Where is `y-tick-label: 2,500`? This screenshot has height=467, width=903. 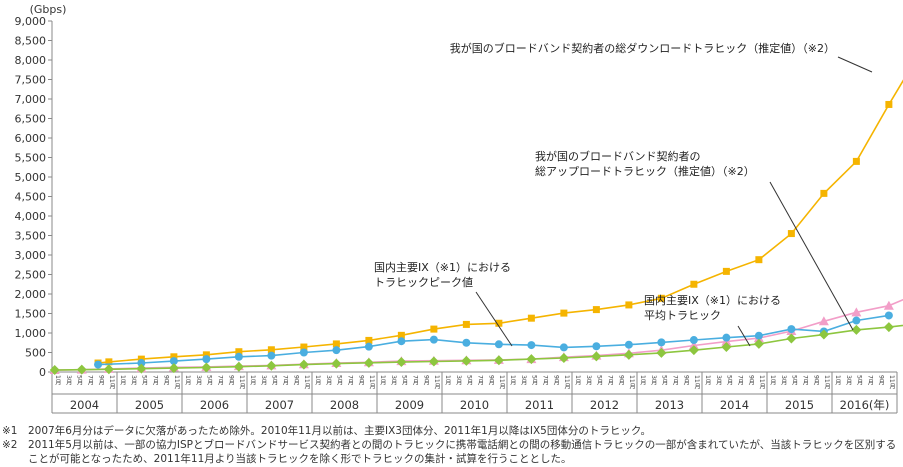 y-tick-label: 2,500 is located at coordinates (31, 275).